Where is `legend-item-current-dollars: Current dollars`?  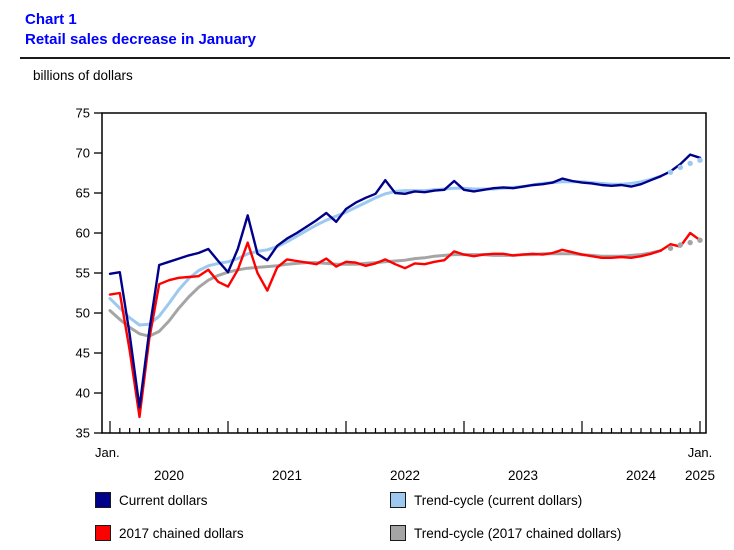
legend-item-current-dollars: Current dollars is located at coordinates (242, 500).